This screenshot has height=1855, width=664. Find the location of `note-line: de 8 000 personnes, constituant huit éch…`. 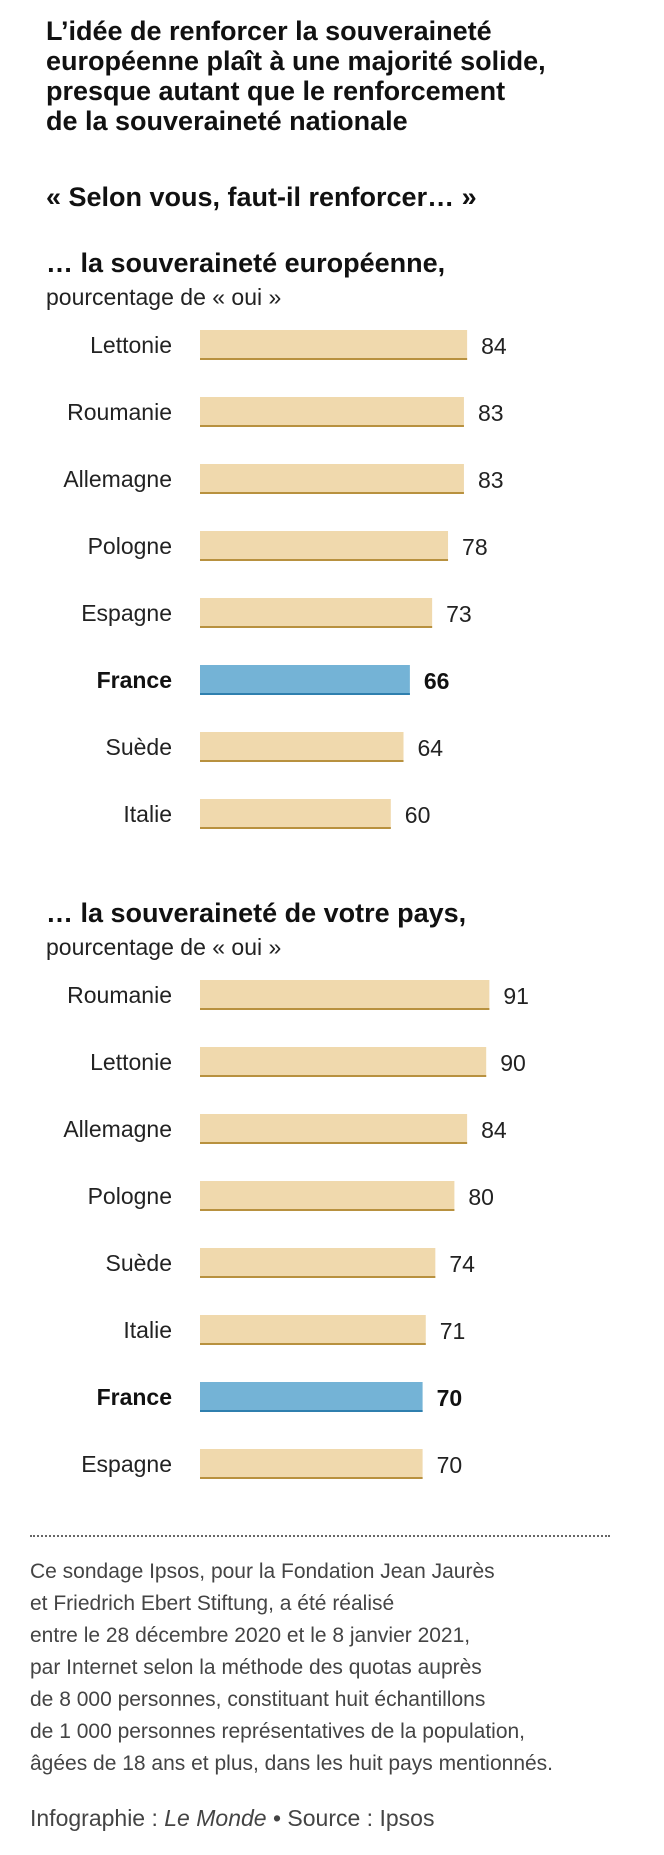

note-line: de 8 000 personnes, constituant huit éch… is located at coordinates (258, 1699).